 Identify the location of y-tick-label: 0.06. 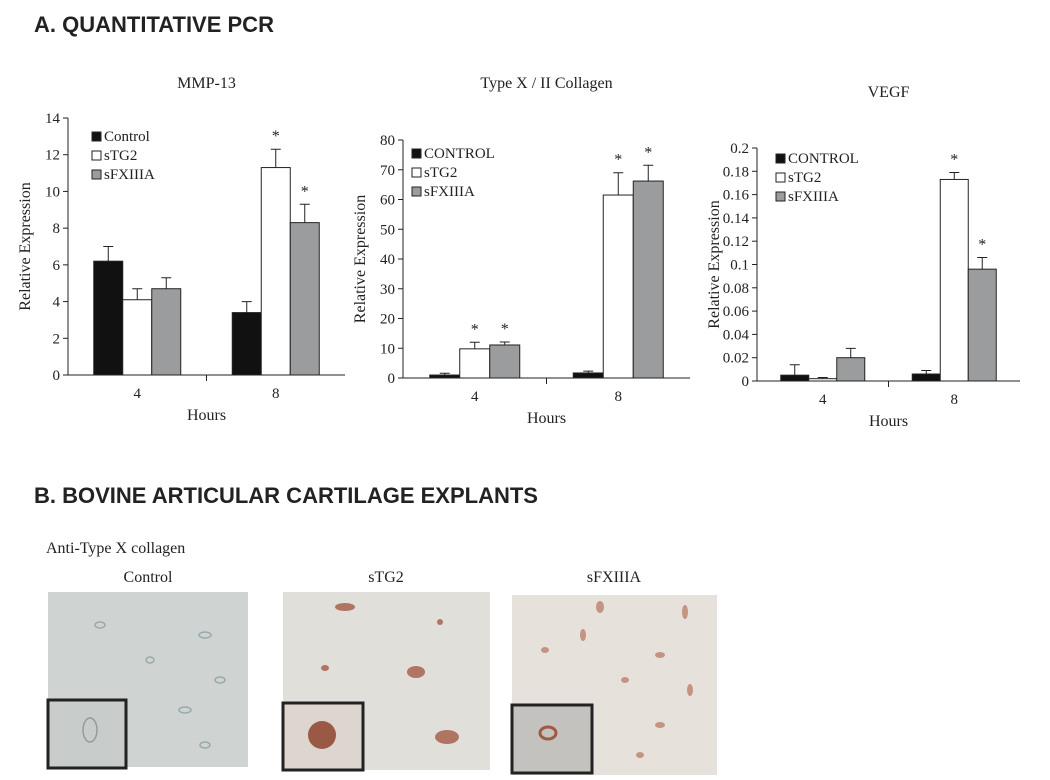
(736, 312).